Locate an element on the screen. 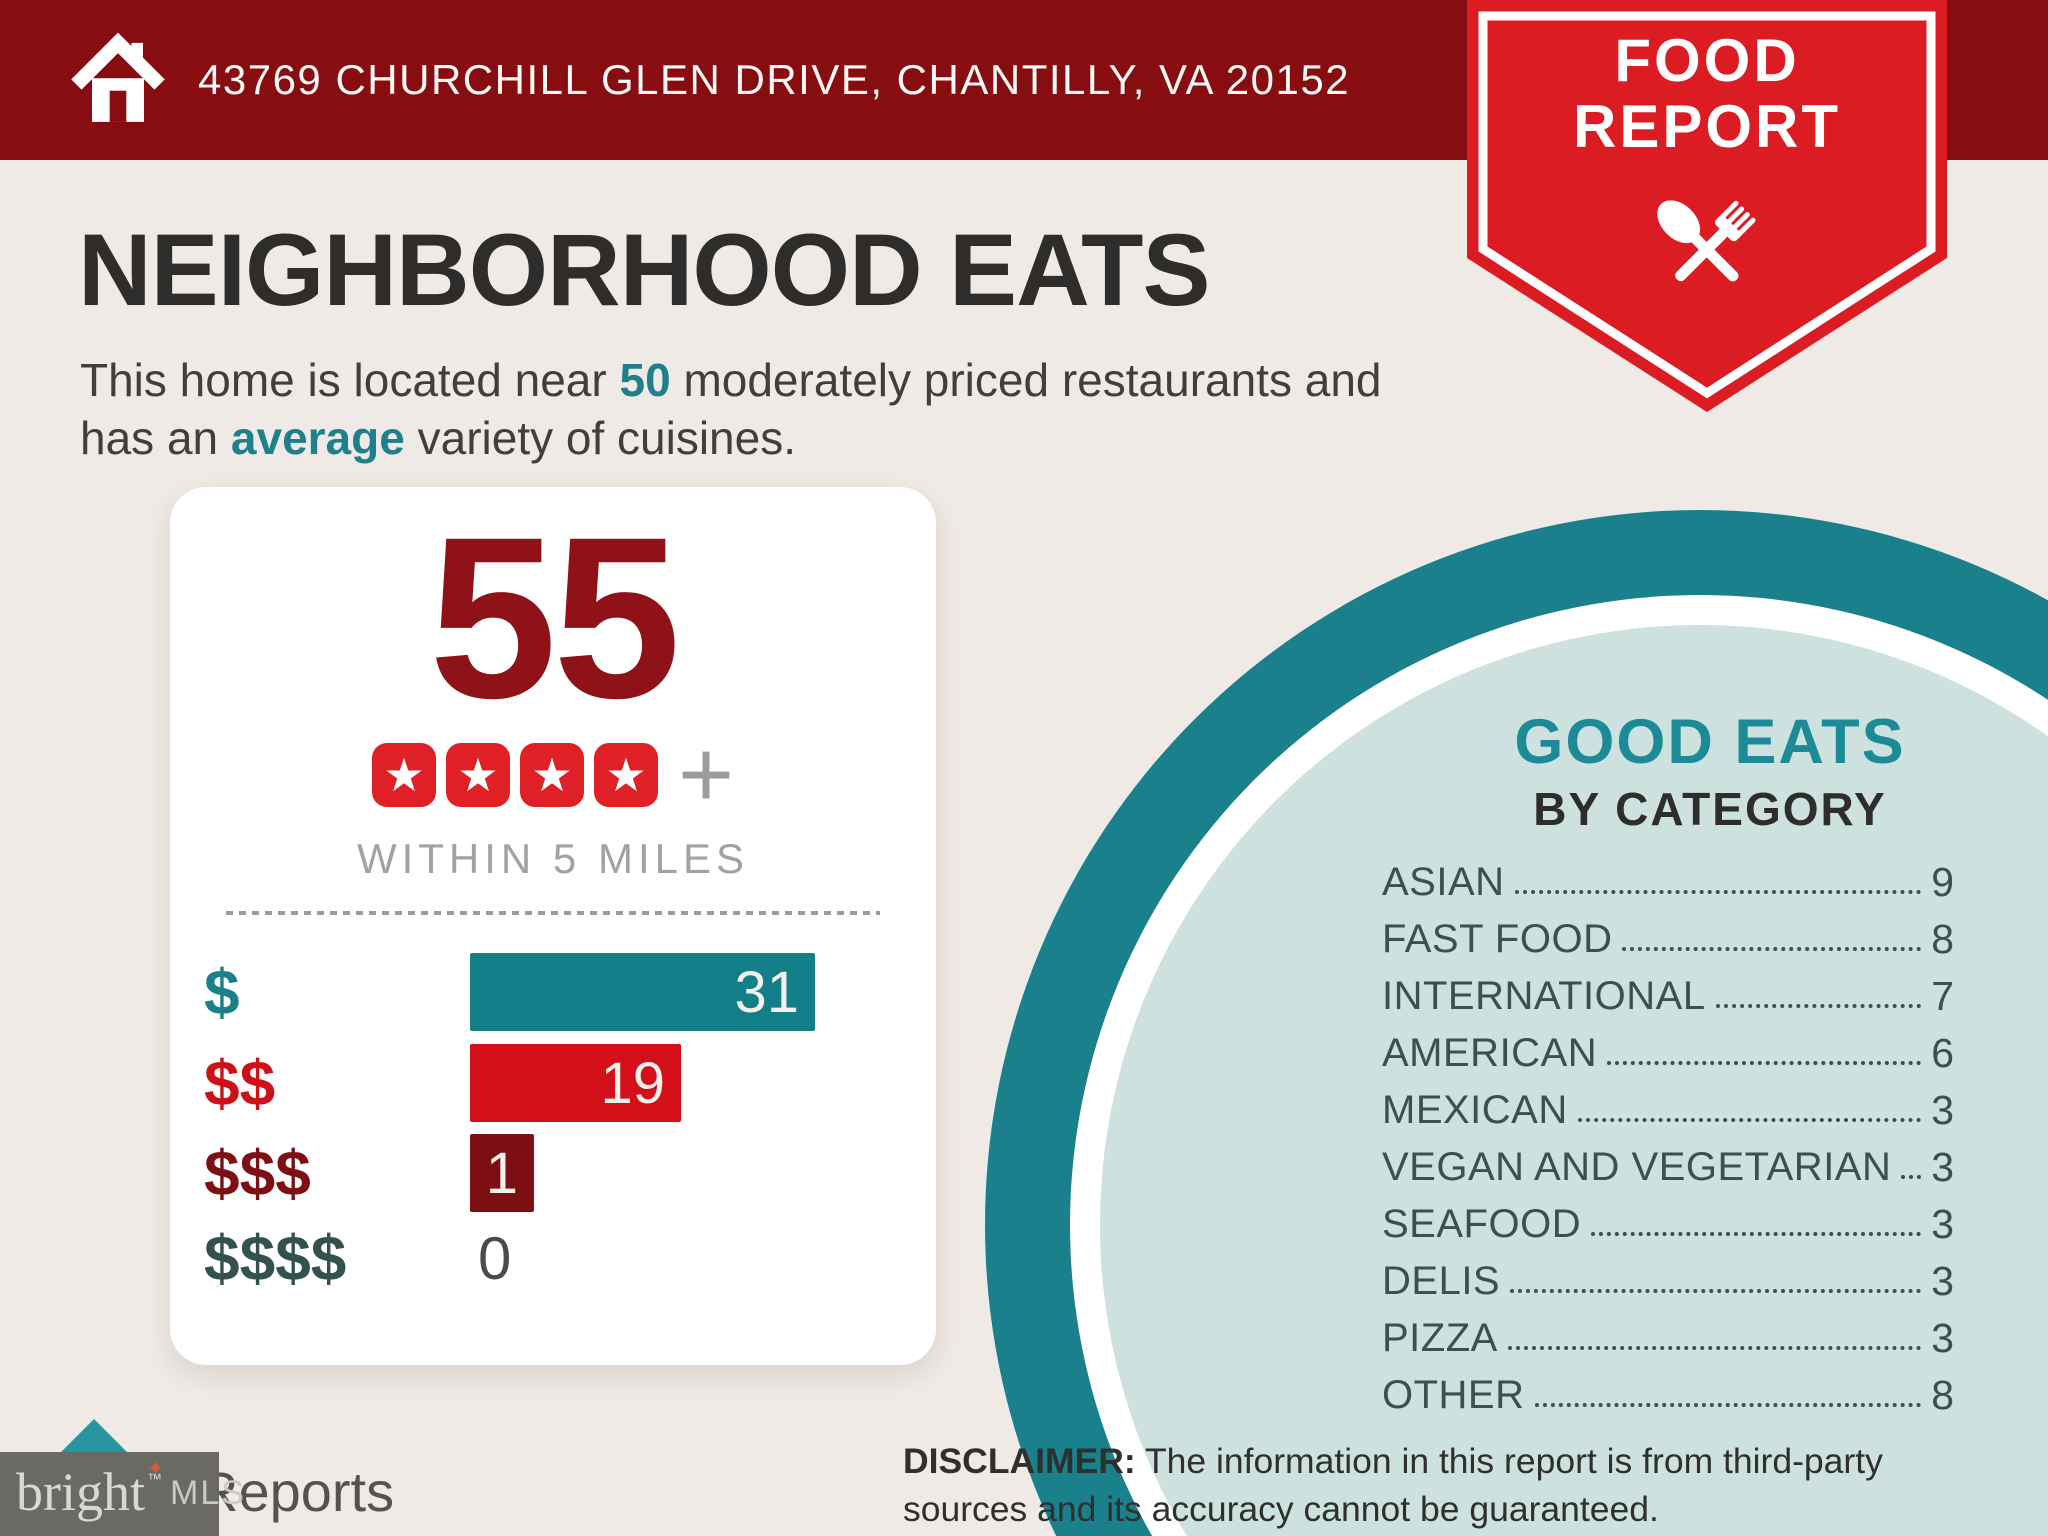  bright-logo-star-icon: ✦ is located at coordinates (155, 1469).